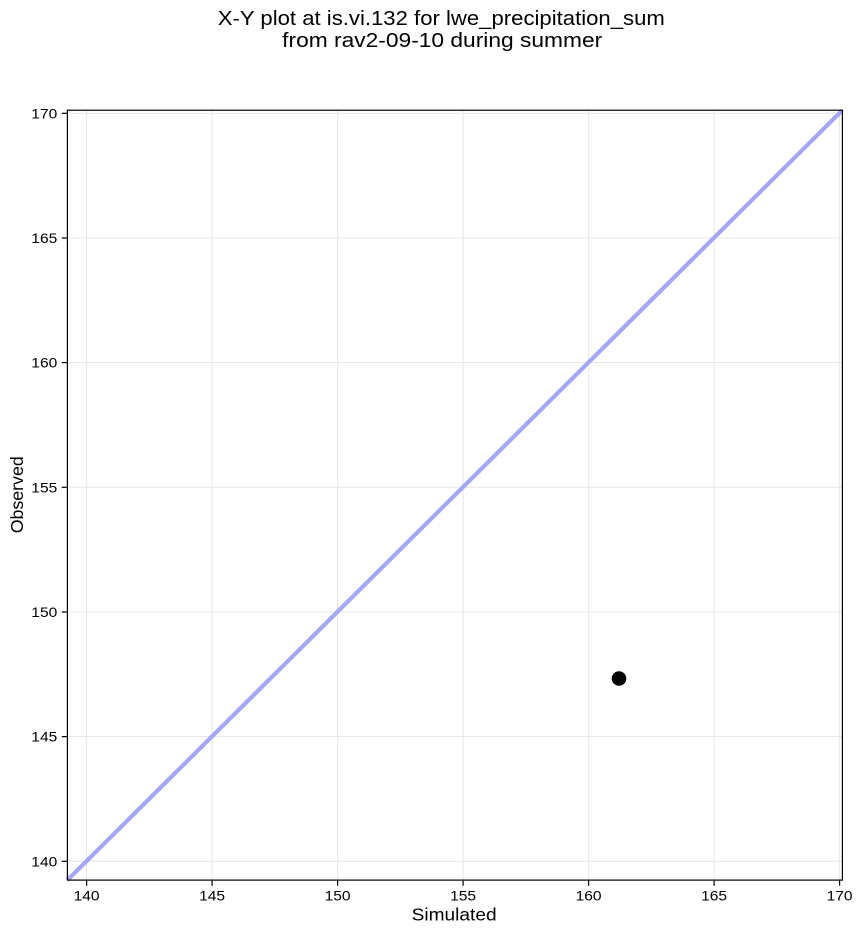 The width and height of the screenshot is (862, 934). I want to click on svg-text: from rav2-09-10 during summer, so click(442, 40).